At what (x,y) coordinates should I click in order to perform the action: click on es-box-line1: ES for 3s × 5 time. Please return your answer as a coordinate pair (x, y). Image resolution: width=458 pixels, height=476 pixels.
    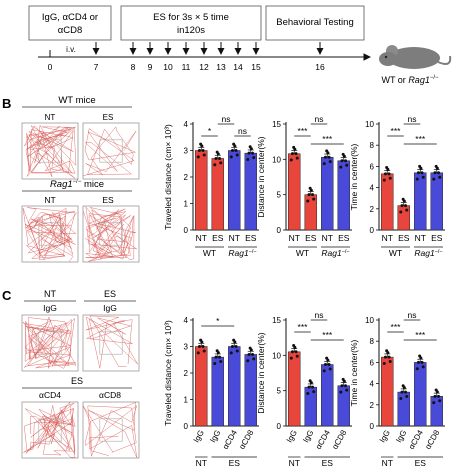
    Looking at the image, I should click on (191, 17).